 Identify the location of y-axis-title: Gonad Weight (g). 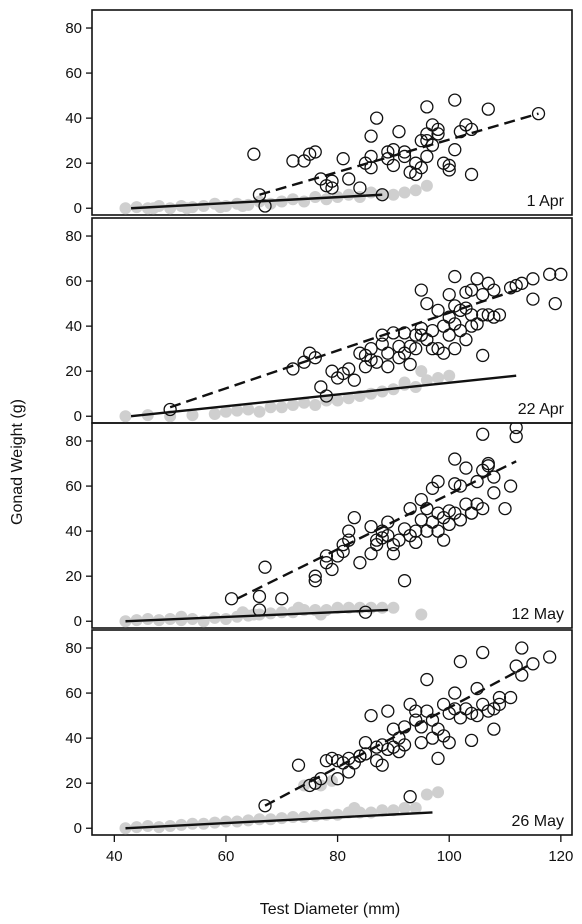
(17, 462).